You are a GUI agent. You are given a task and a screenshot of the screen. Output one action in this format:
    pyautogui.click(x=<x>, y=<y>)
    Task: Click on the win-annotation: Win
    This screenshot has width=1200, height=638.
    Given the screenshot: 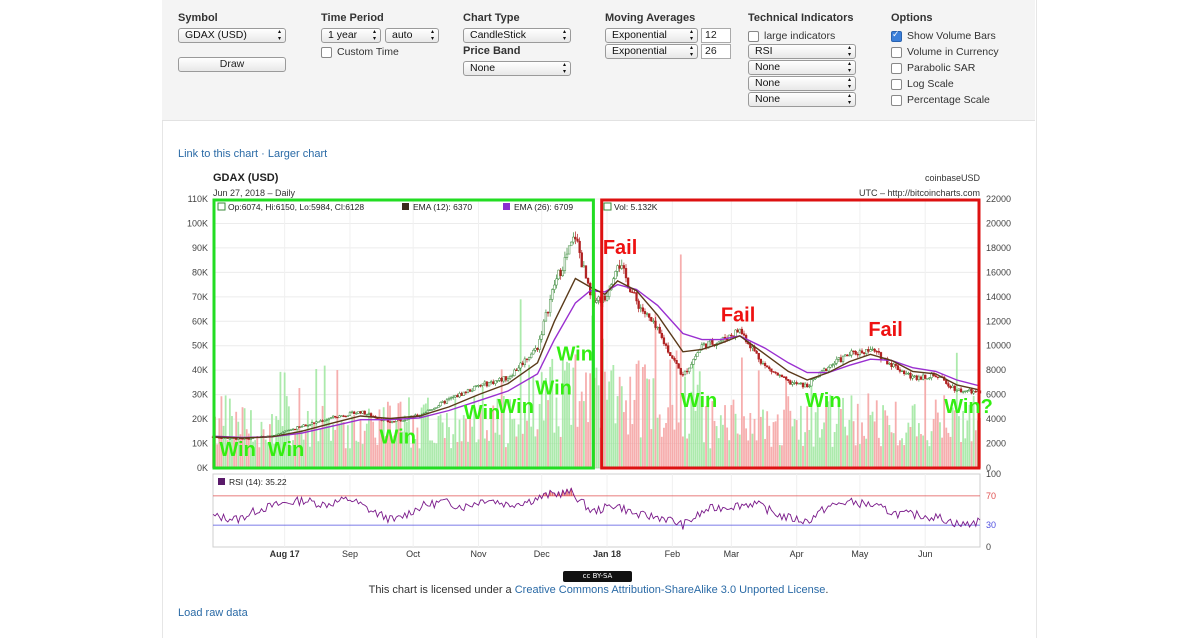 What is the action you would take?
    pyautogui.click(x=237, y=450)
    